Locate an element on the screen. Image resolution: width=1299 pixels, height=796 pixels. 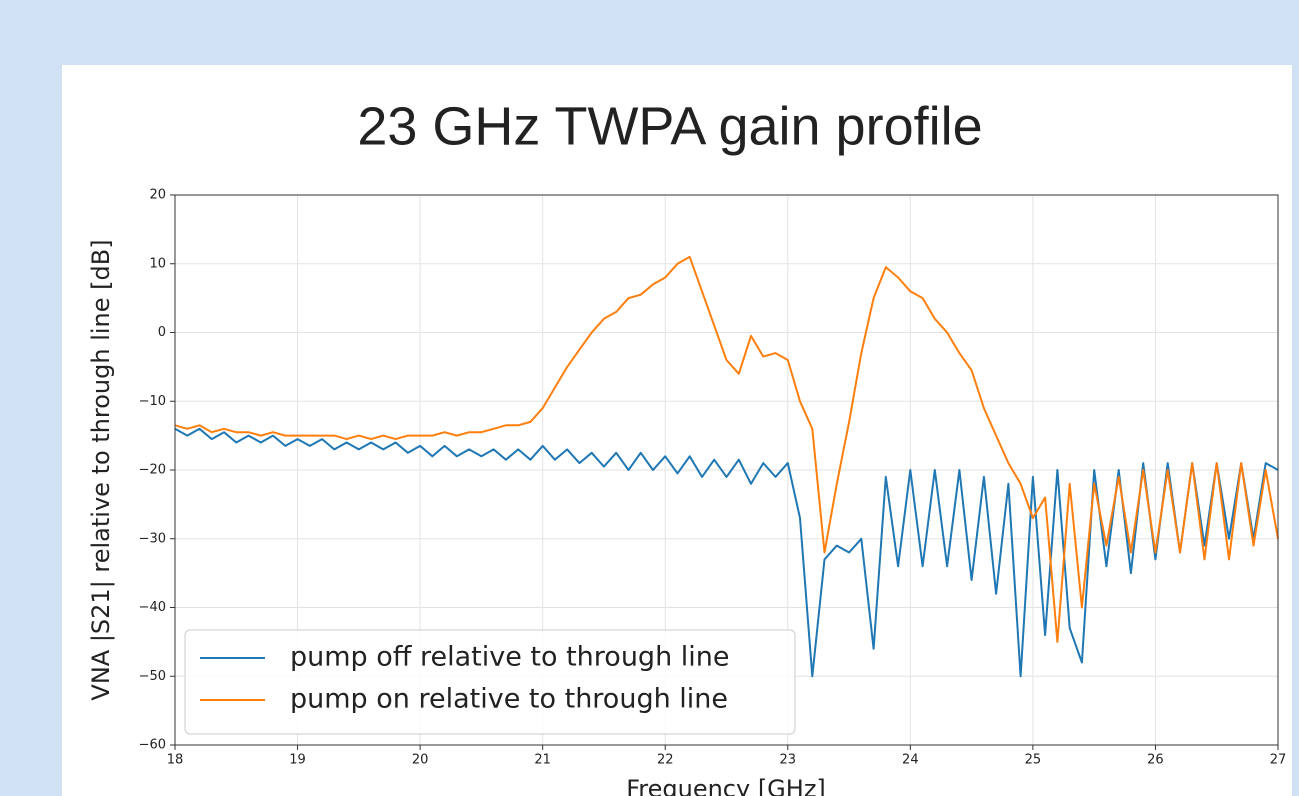
y-tick-label: −50 is located at coordinates (152, 676).